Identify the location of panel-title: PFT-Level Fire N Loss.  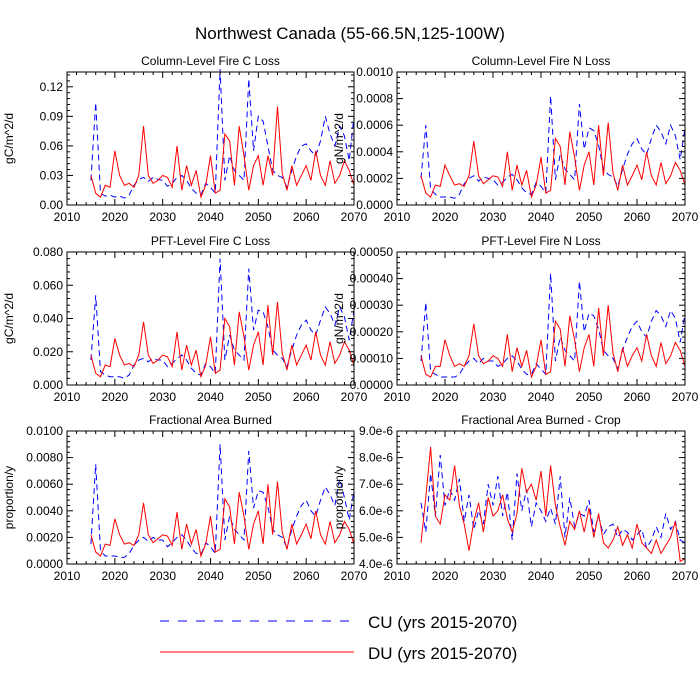
(540, 241).